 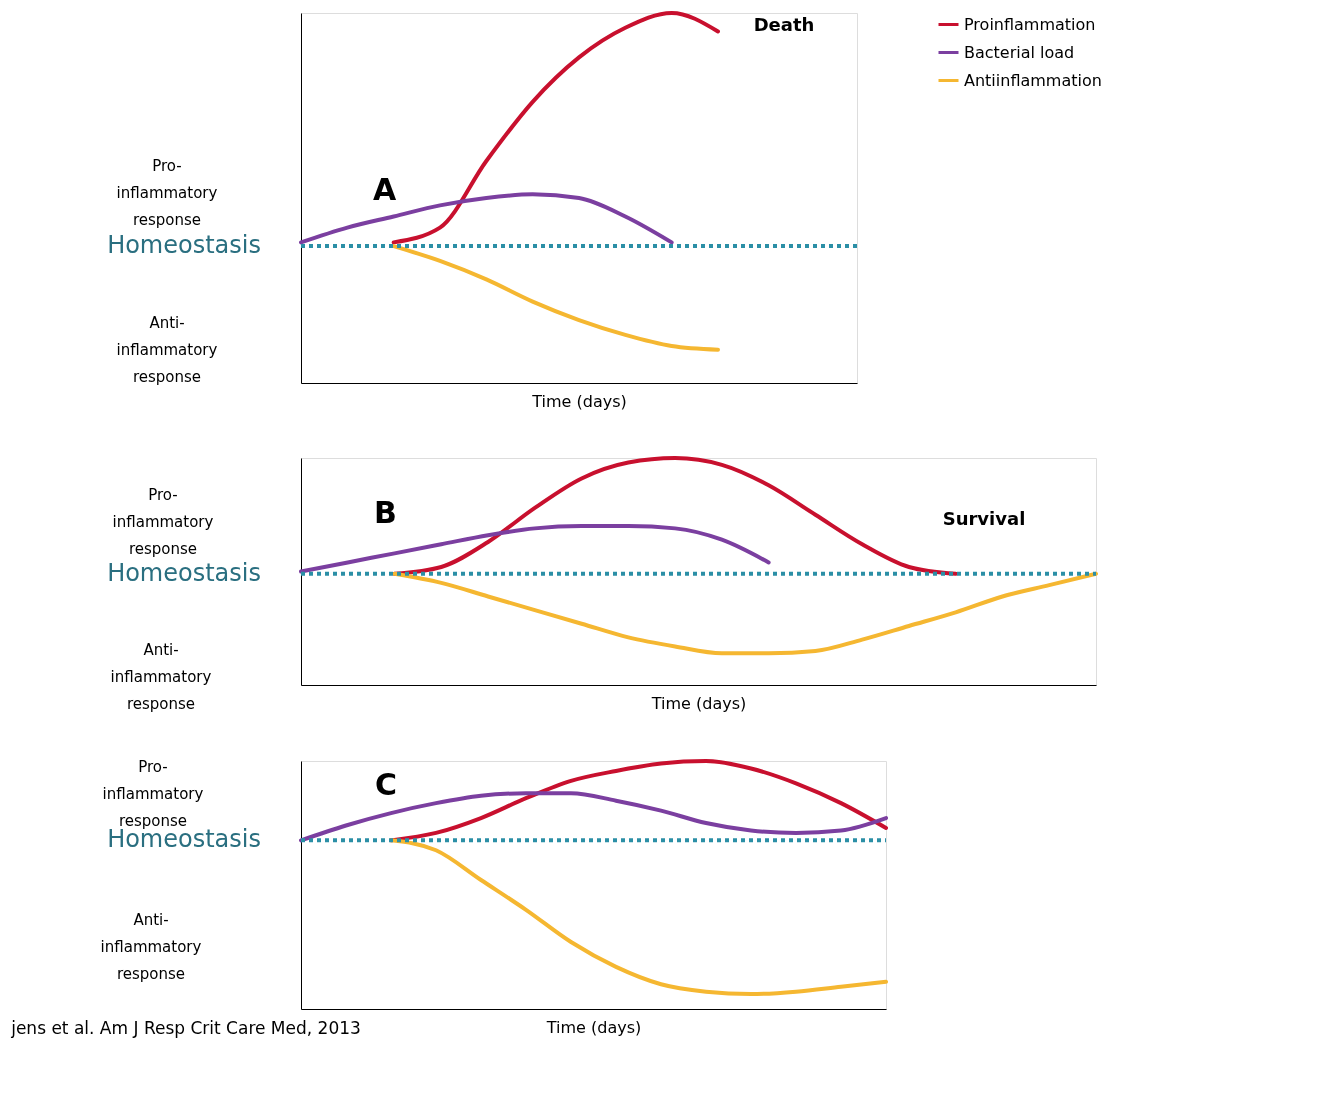 I want to click on annotation: Survival, so click(x=984, y=518).